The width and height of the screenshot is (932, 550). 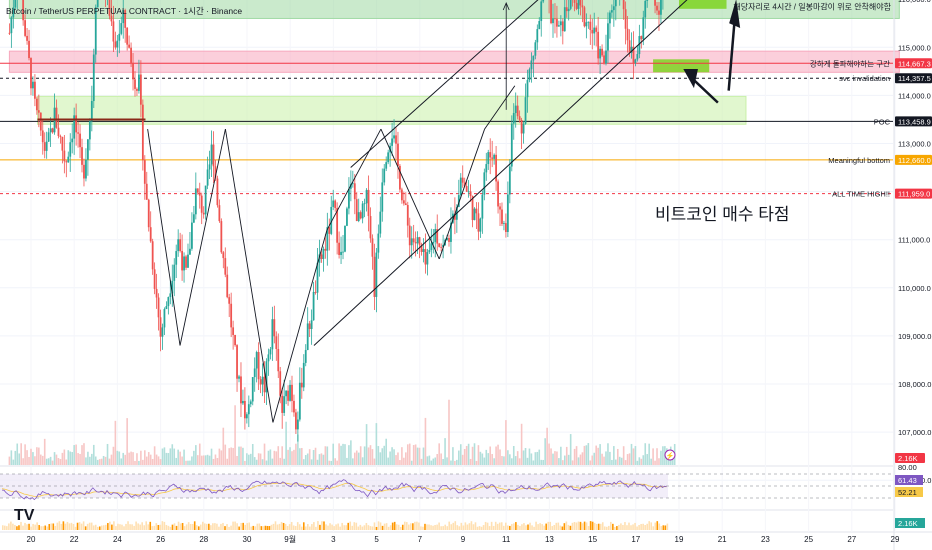 I want to click on level-label: ALL TIME HIGH!!, so click(x=861, y=194).